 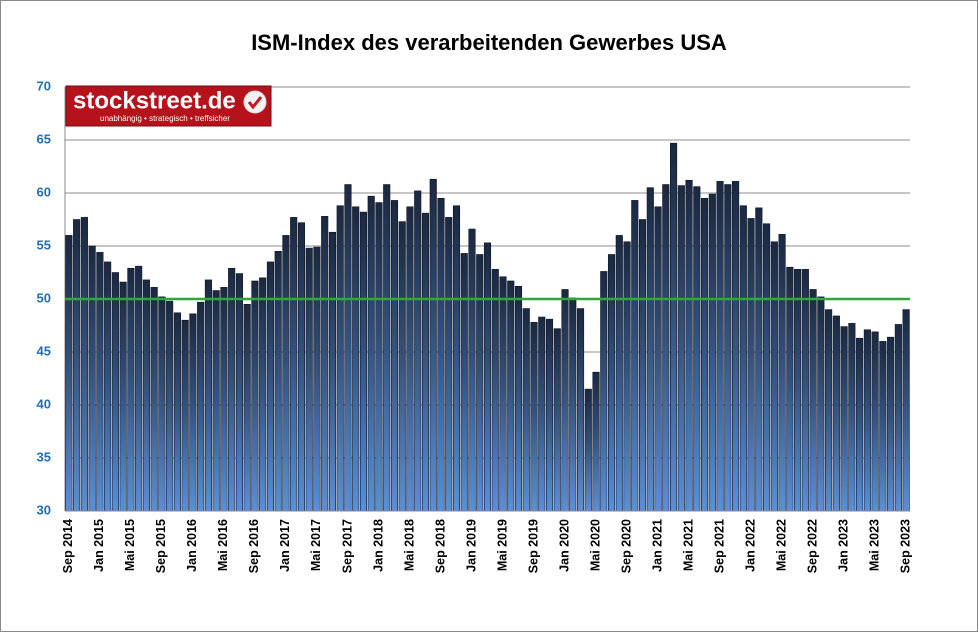 What do you see at coordinates (564, 545) in the screenshot?
I see `x-tick-label: Jan 2020` at bounding box center [564, 545].